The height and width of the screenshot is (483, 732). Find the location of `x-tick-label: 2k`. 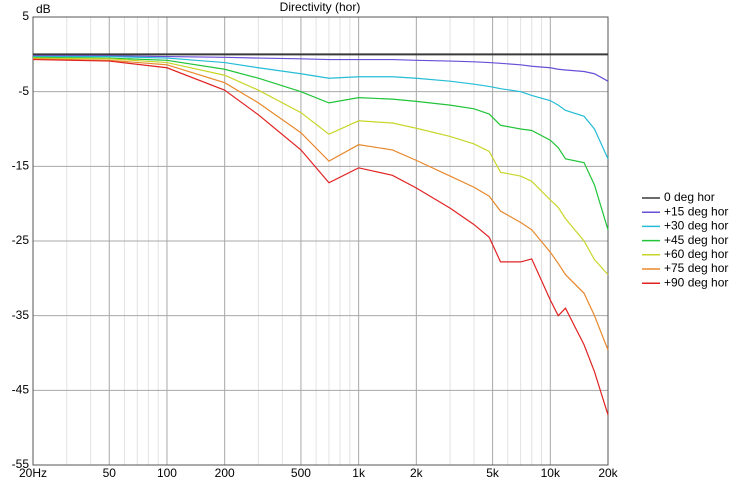

x-tick-label: 2k is located at coordinates (417, 473).